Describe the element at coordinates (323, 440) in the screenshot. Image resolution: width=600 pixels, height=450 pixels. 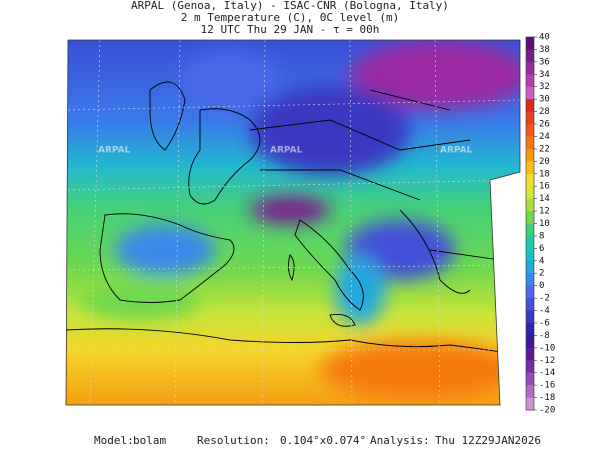
I see `footer-value: 0.104°x0.074°` at that location.